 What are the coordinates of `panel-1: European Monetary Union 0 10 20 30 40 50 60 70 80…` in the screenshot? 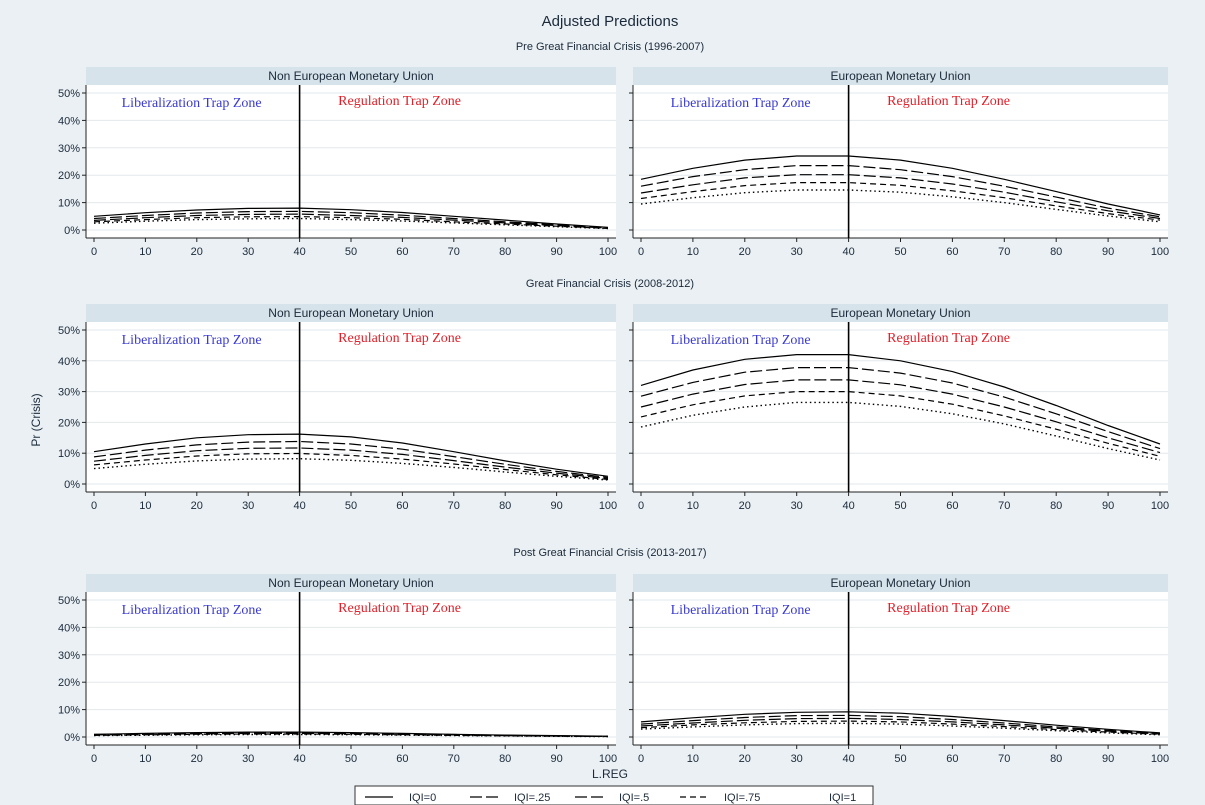 It's located at (899, 162).